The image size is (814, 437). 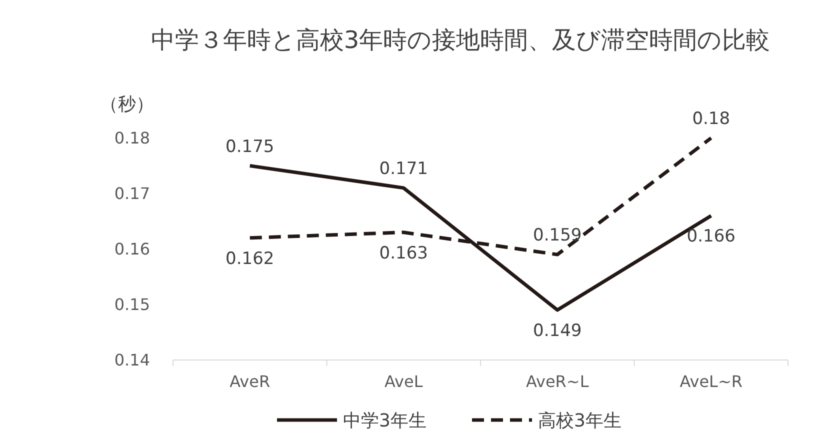 What do you see at coordinates (250, 258) in the screenshot?
I see `data-label: 0.162` at bounding box center [250, 258].